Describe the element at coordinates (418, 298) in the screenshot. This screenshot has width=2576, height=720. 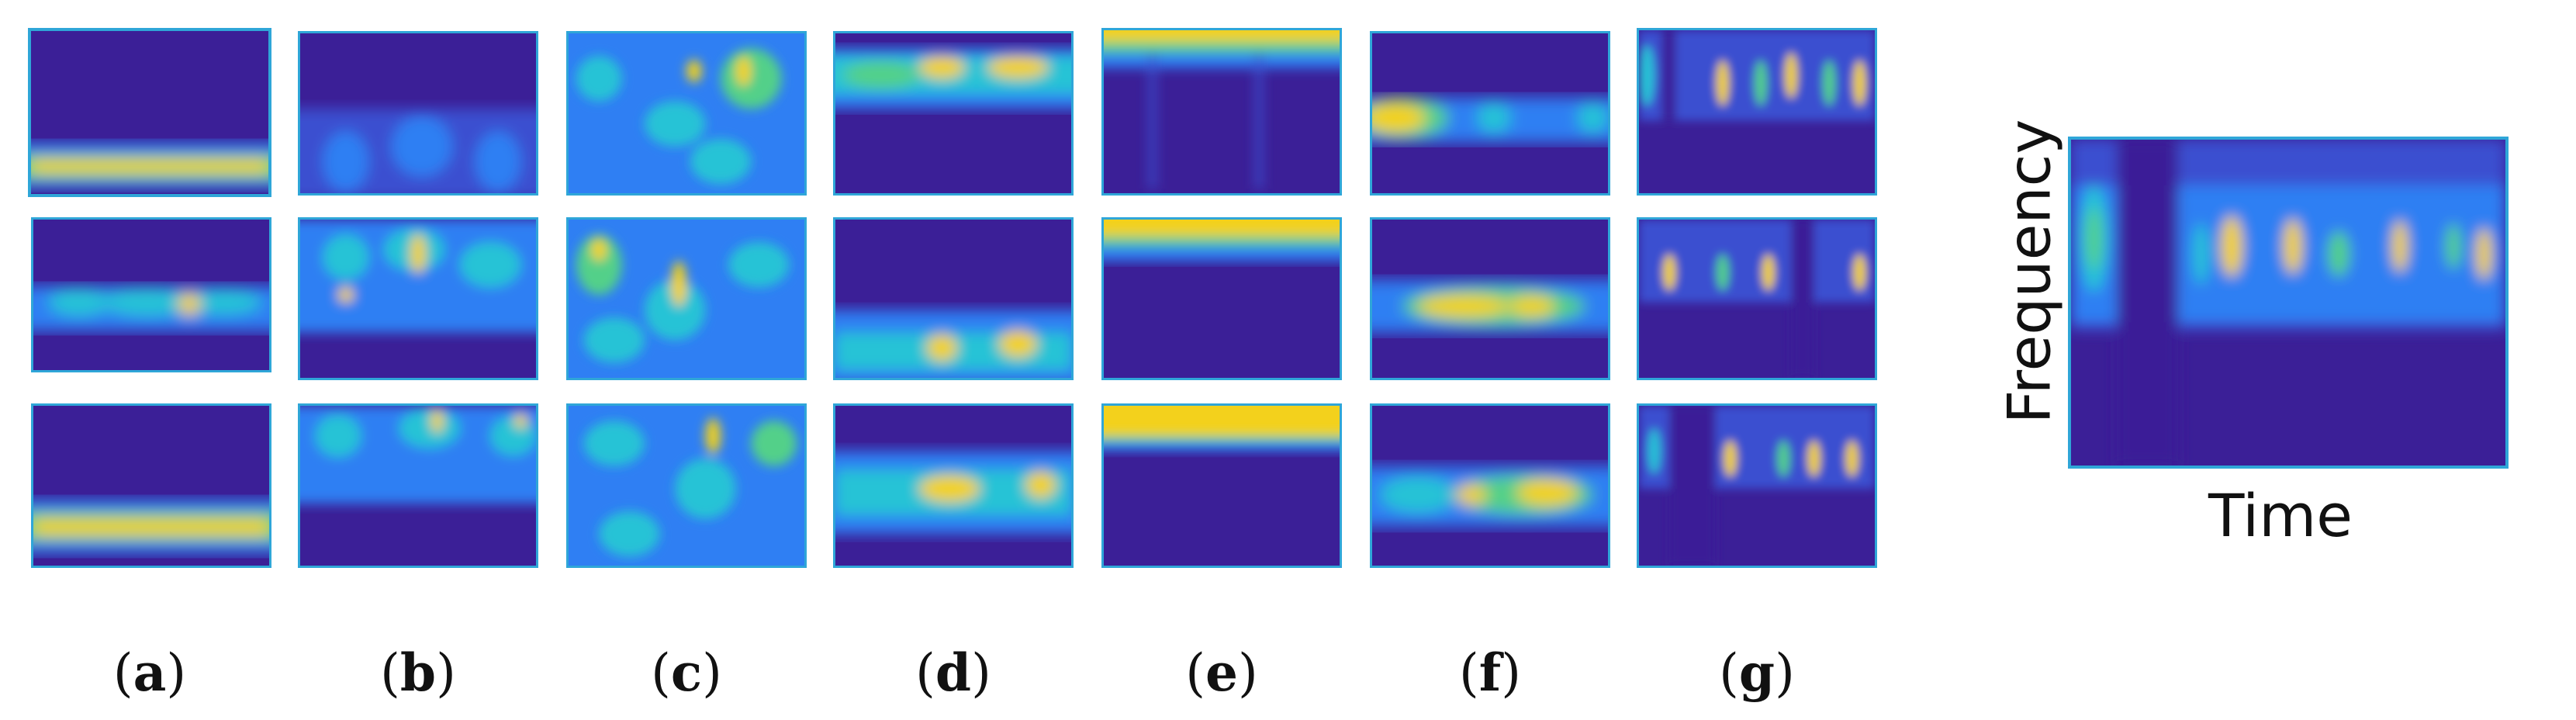
I see `spectrogram-b2` at that location.